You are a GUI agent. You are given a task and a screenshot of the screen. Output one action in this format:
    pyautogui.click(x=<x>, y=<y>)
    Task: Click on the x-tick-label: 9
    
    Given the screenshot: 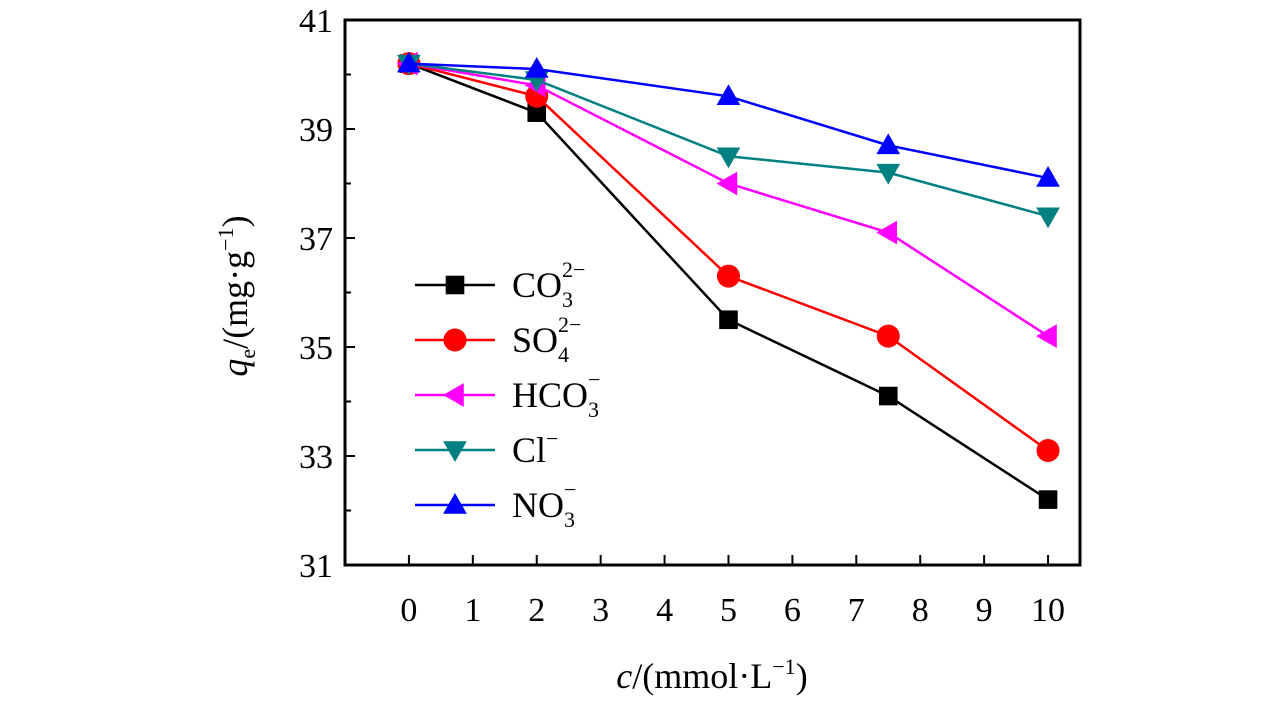 What is the action you would take?
    pyautogui.click(x=984, y=610)
    